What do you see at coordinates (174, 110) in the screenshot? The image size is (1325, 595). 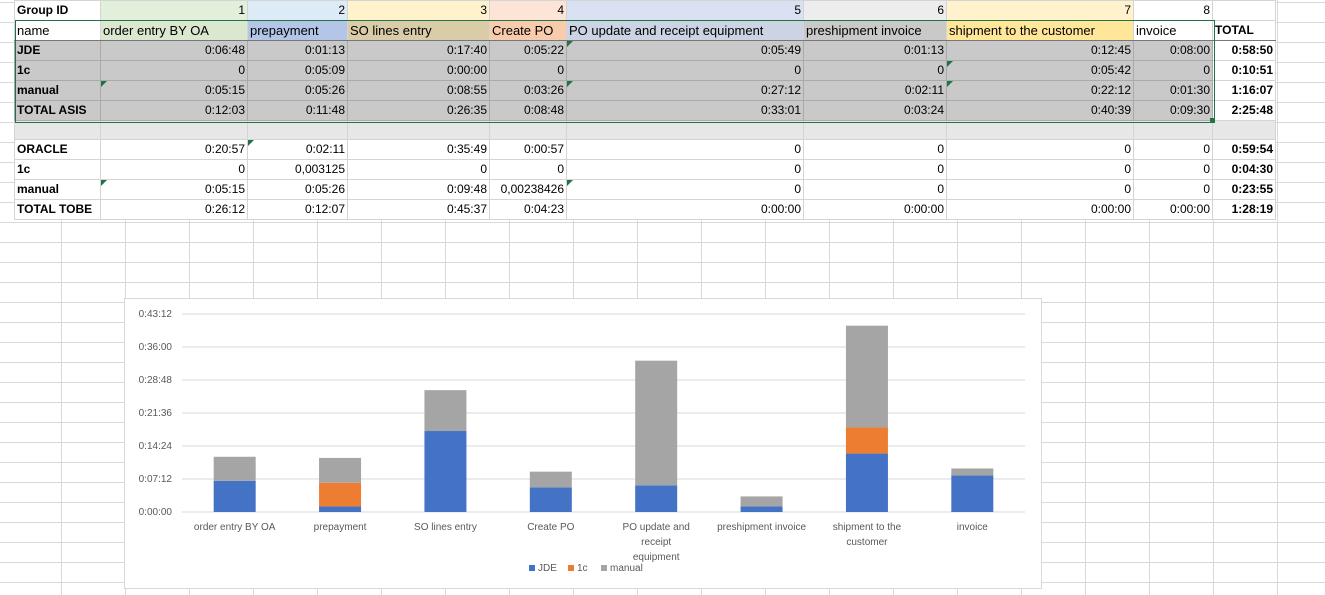 I see `value-cell: 0:12:03` at bounding box center [174, 110].